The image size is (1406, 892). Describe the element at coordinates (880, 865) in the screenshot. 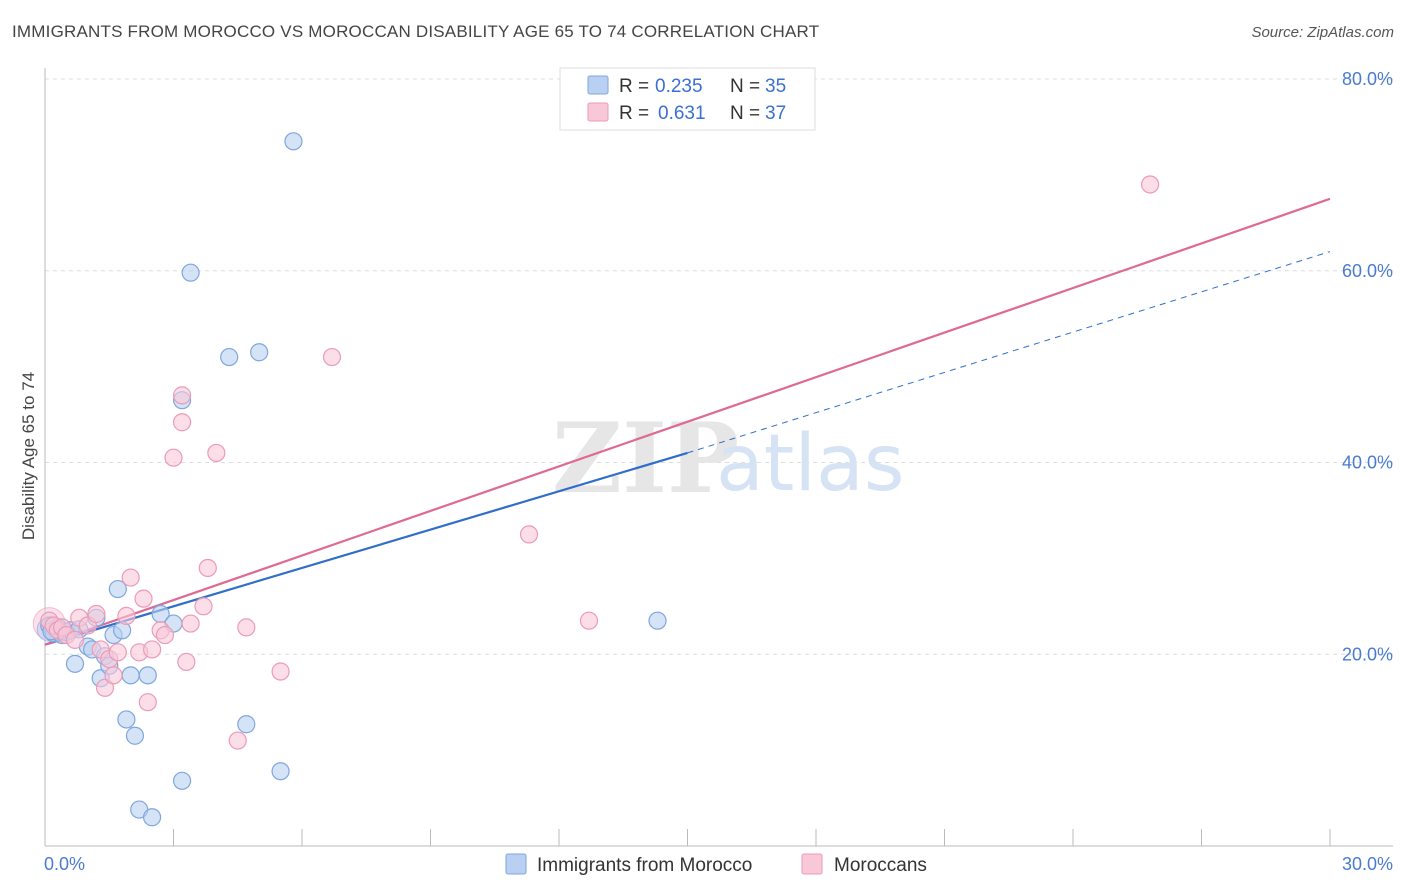

I see `series-legend-label-2: Moroccans` at that location.